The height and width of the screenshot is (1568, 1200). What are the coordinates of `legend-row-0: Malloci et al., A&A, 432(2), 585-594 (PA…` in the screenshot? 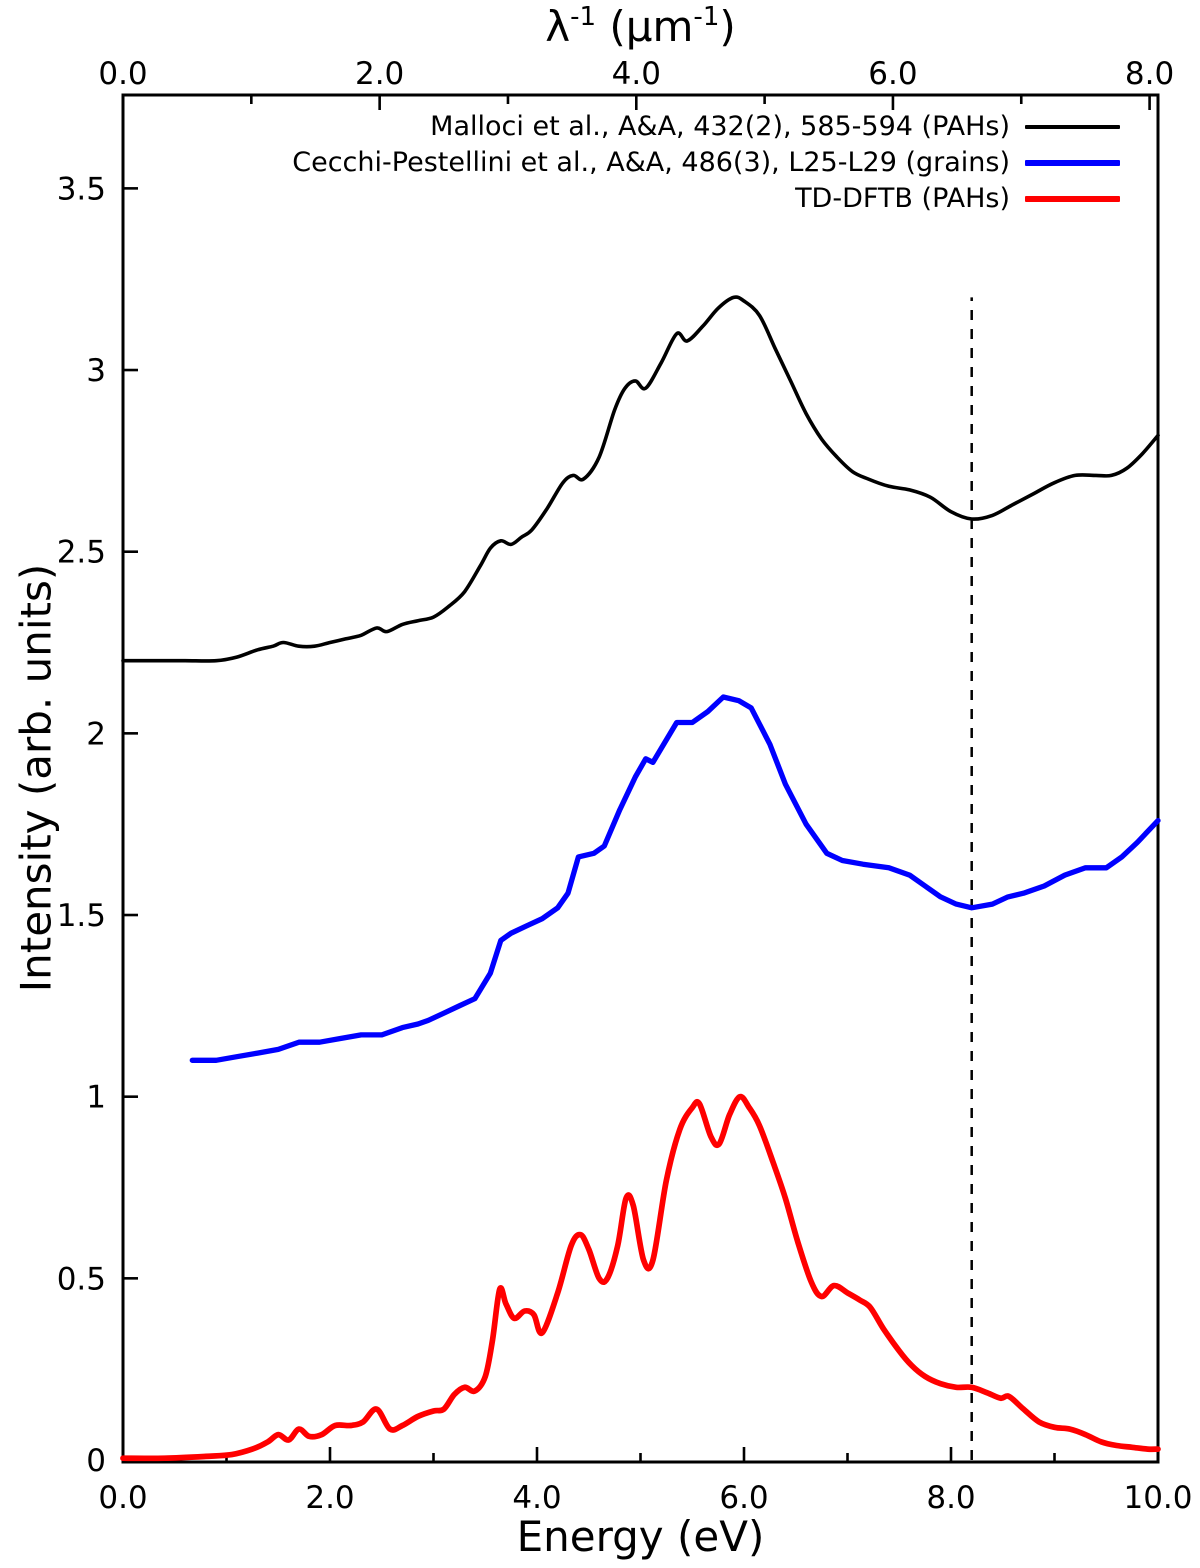 It's located at (706, 127).